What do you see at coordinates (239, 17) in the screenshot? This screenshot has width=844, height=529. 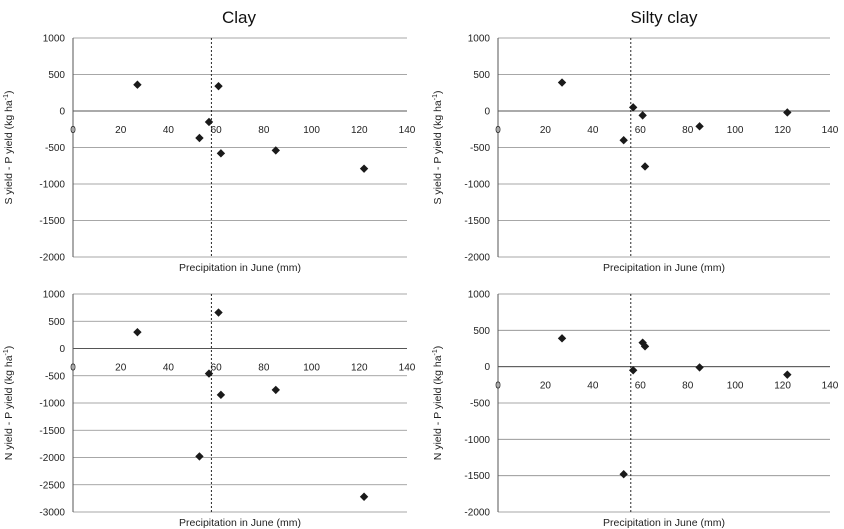 I see `panel-title: Clay` at bounding box center [239, 17].